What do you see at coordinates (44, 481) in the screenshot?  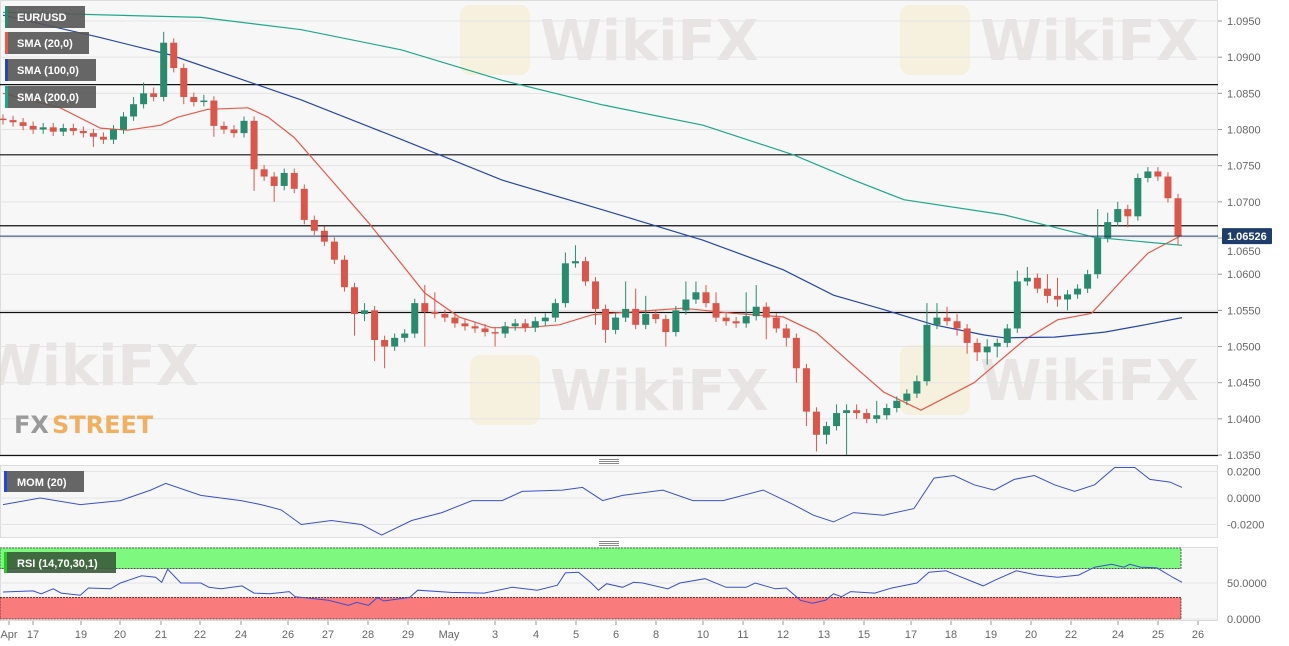 I see `legend-mom: MOM (20)` at bounding box center [44, 481].